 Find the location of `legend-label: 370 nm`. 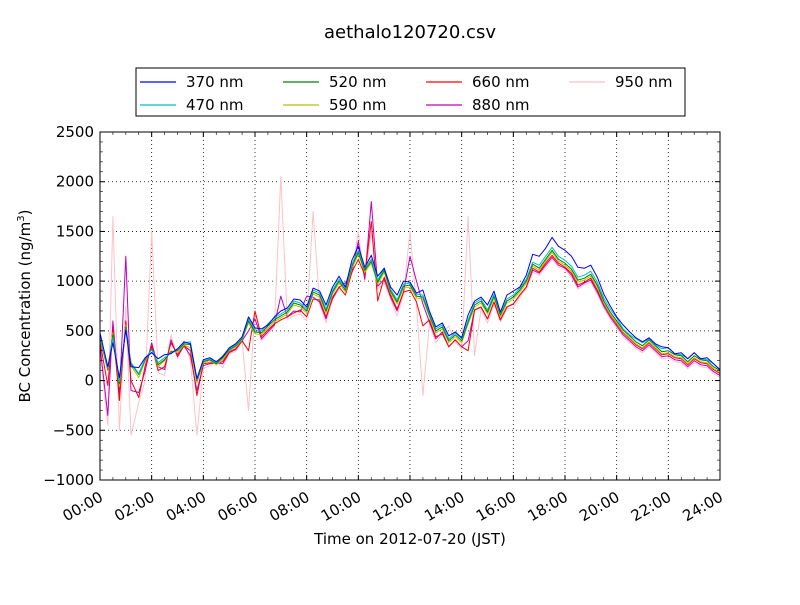

legend-label: 370 nm is located at coordinates (215, 82).